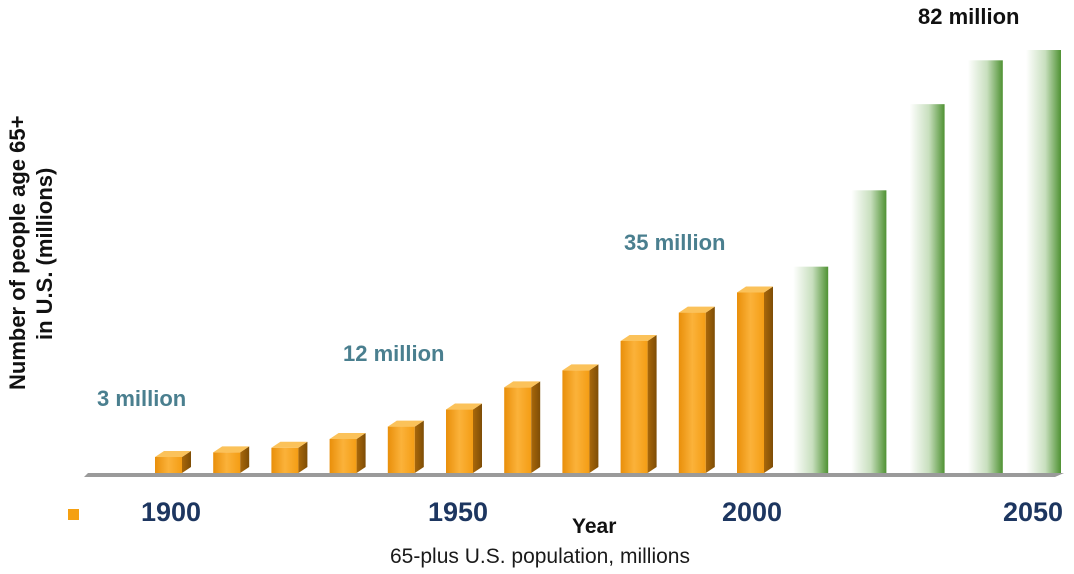 This screenshot has width=1074, height=574. I want to click on bar-side-1980, so click(652, 403).